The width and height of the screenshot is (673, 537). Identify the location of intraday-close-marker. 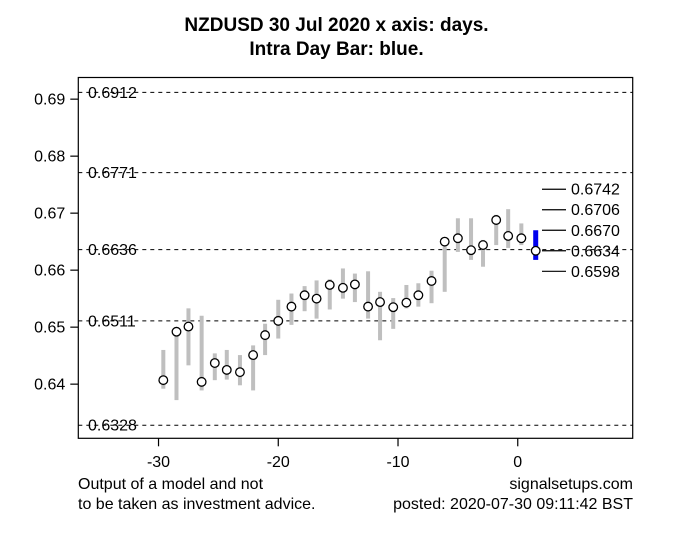
(535, 250).